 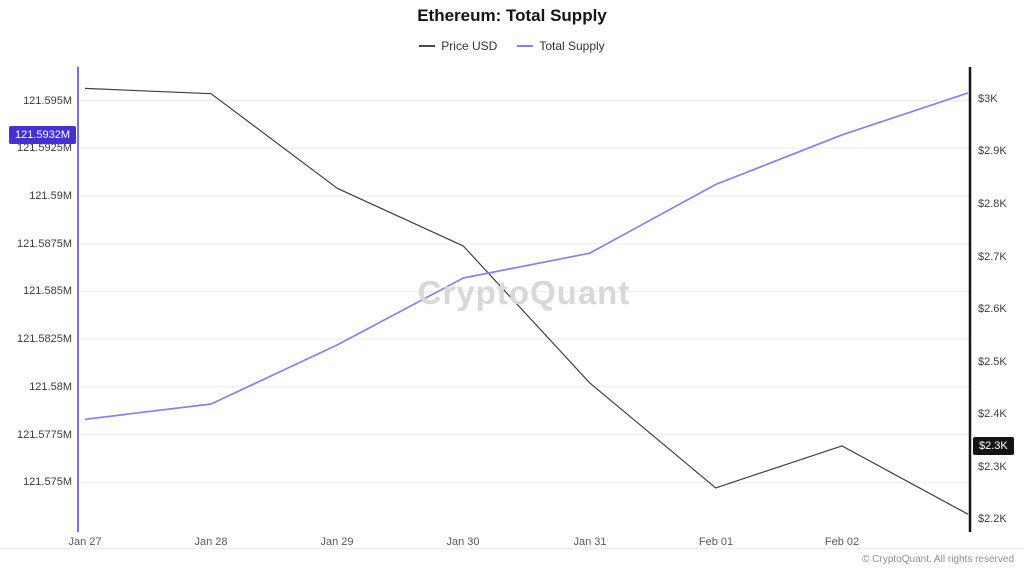 I want to click on right-axis-tick: $2.9K, so click(x=992, y=151).